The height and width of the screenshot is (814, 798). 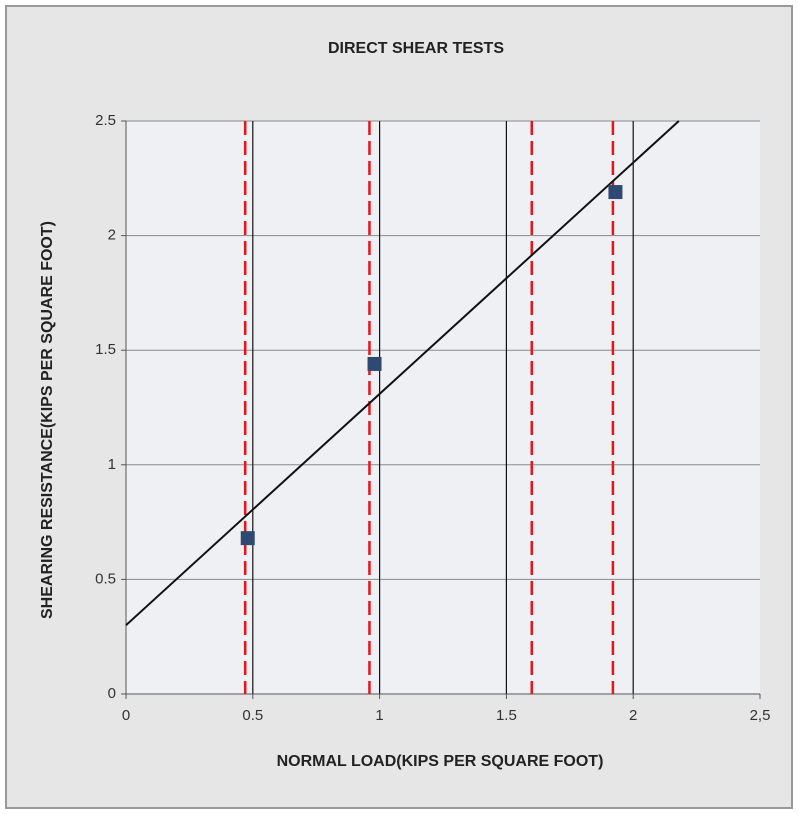 What do you see at coordinates (105, 120) in the screenshot?
I see `y-tick-label: 2.5` at bounding box center [105, 120].